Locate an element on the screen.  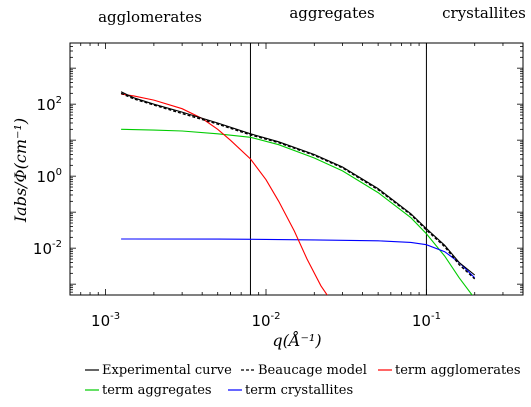
legend-label: term agglomerates is located at coordinates (458, 370).